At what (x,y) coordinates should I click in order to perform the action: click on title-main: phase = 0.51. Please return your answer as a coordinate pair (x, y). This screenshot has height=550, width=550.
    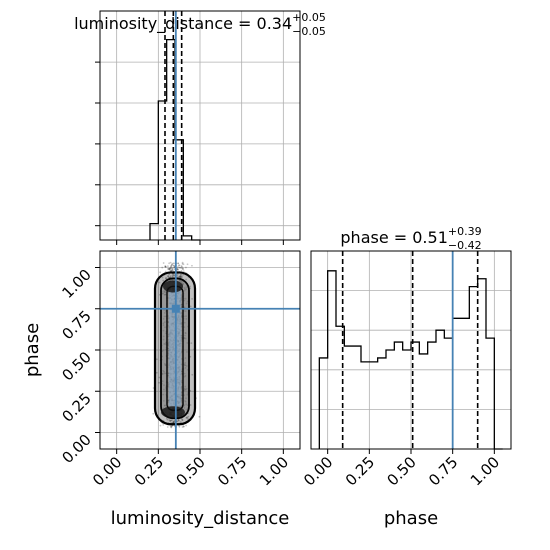
    Looking at the image, I should click on (393, 237).